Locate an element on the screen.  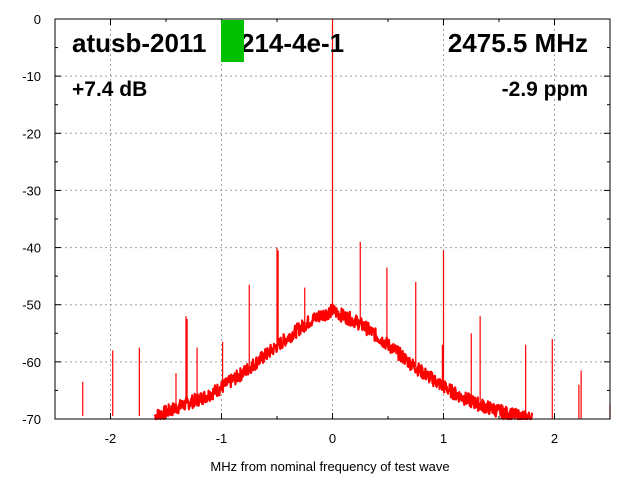
y-tick-label: -70 is located at coordinates (31, 419).